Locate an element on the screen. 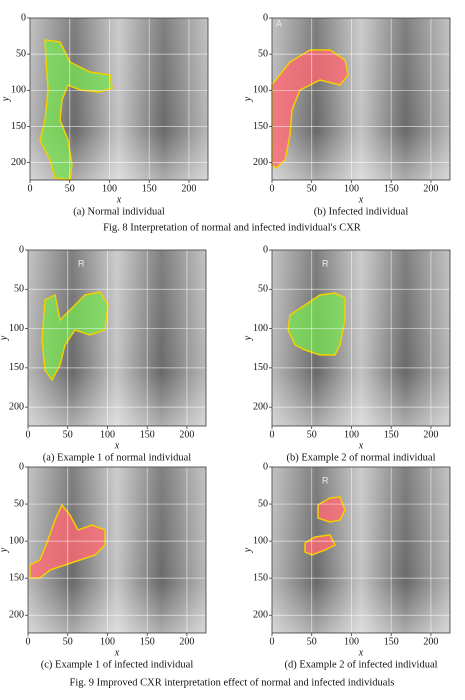 This screenshot has height=700, width=465. panel-caption: (d) Example 2 of infected individual is located at coordinates (360, 664).